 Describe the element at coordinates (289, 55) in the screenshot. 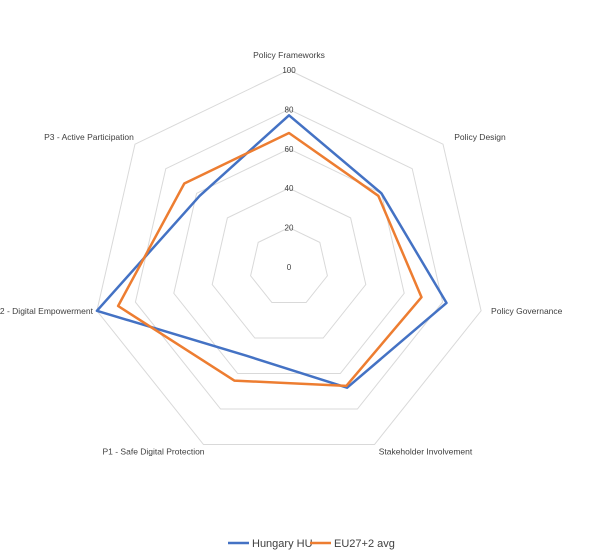

I see `axis-label-policy-frameworks: Policy Frameworks` at that location.